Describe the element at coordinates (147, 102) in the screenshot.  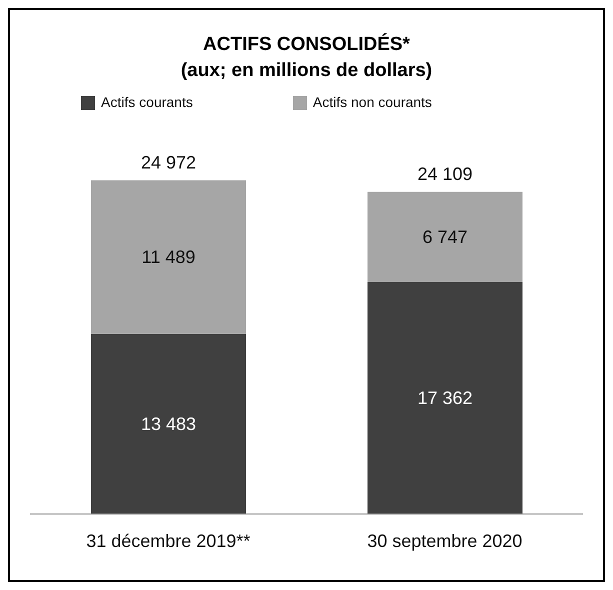
I see `legend-label: Actifs courants` at that location.